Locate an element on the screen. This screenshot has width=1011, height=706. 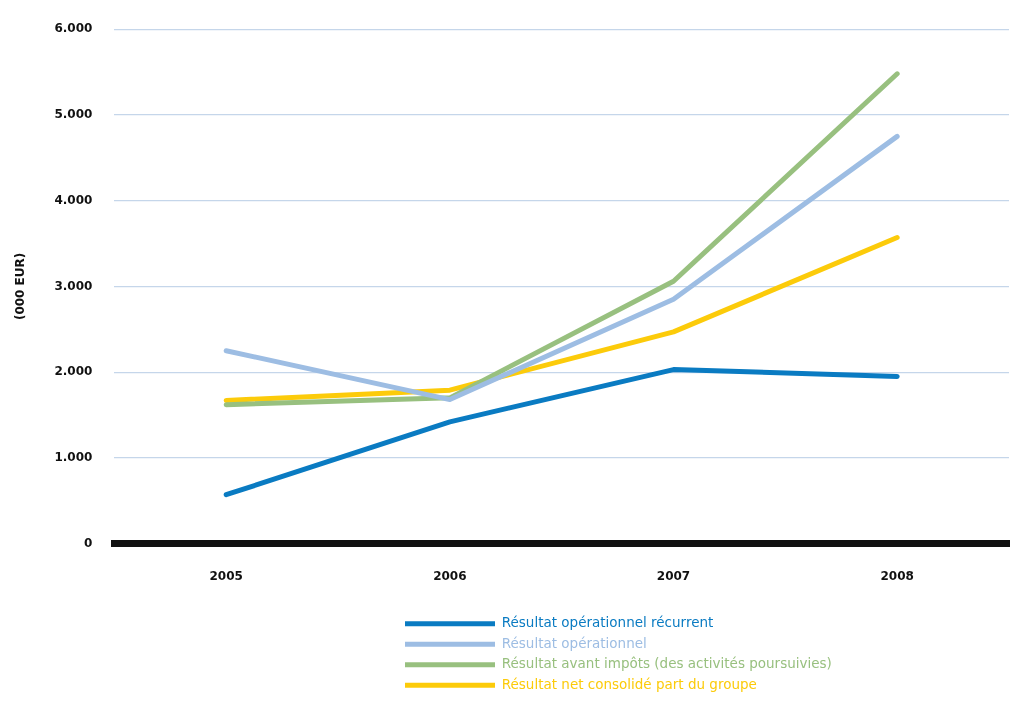
x-tick-label: 2007 is located at coordinates (673, 575).